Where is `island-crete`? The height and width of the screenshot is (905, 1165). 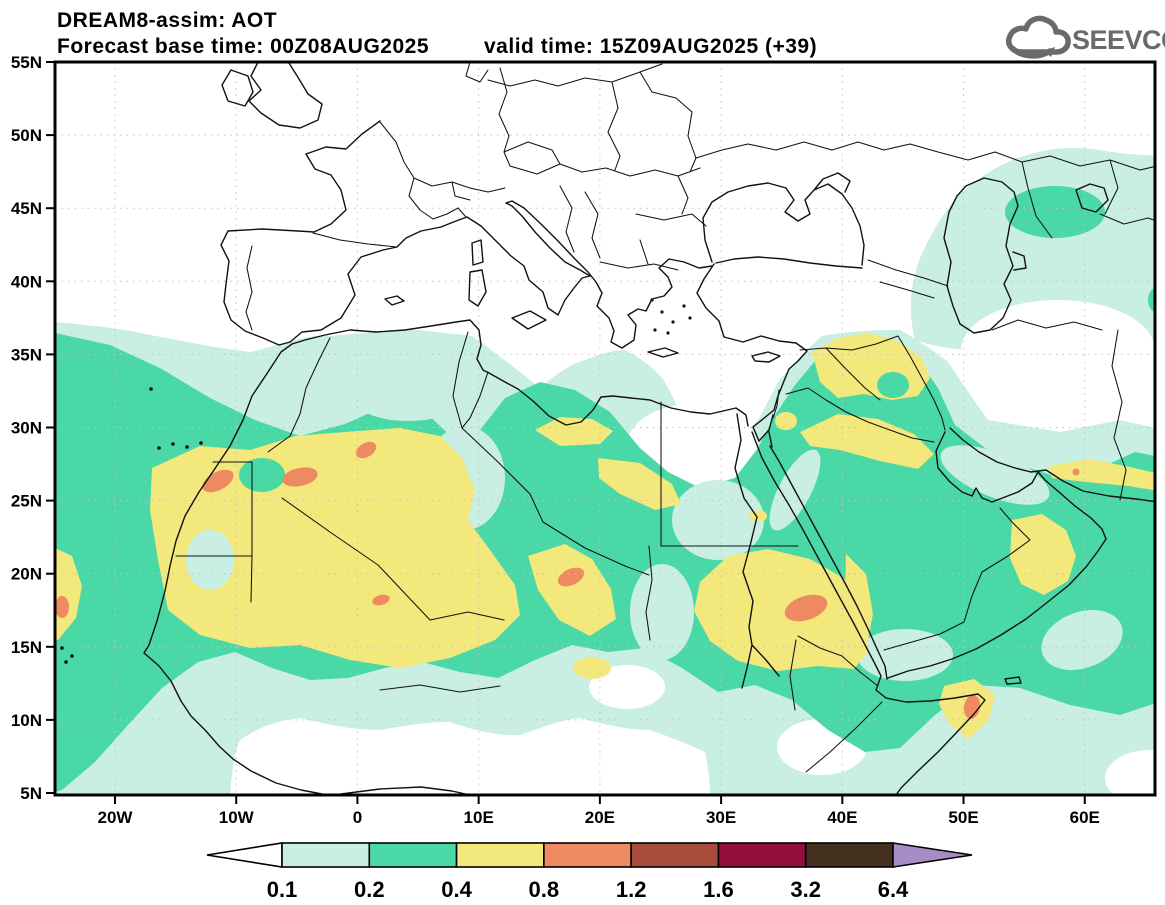
island-crete is located at coordinates (663, 352).